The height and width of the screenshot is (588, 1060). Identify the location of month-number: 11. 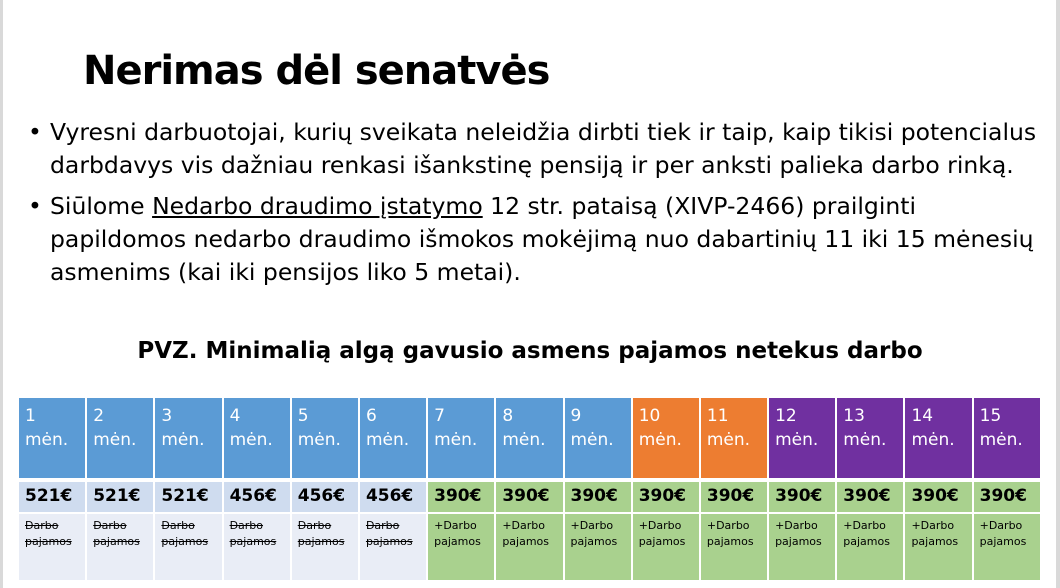
(717, 416).